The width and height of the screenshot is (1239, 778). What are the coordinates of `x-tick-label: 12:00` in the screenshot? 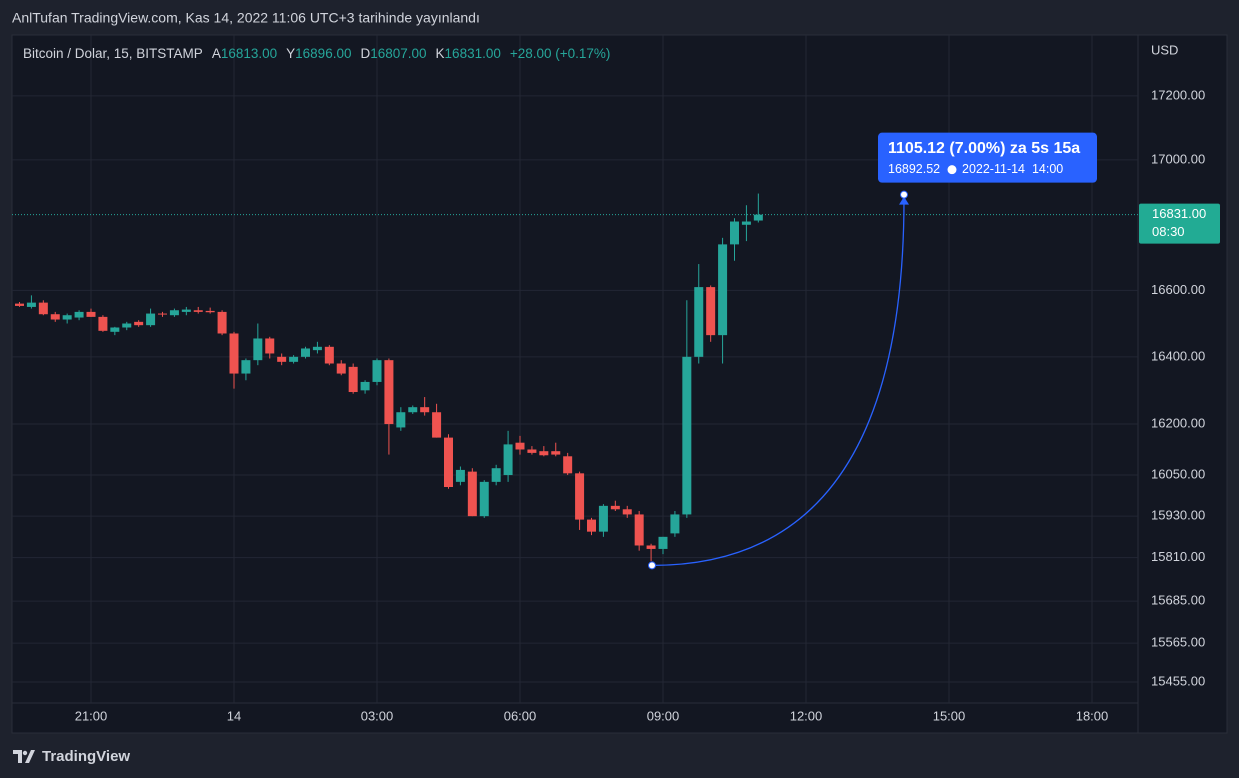 It's located at (806, 715).